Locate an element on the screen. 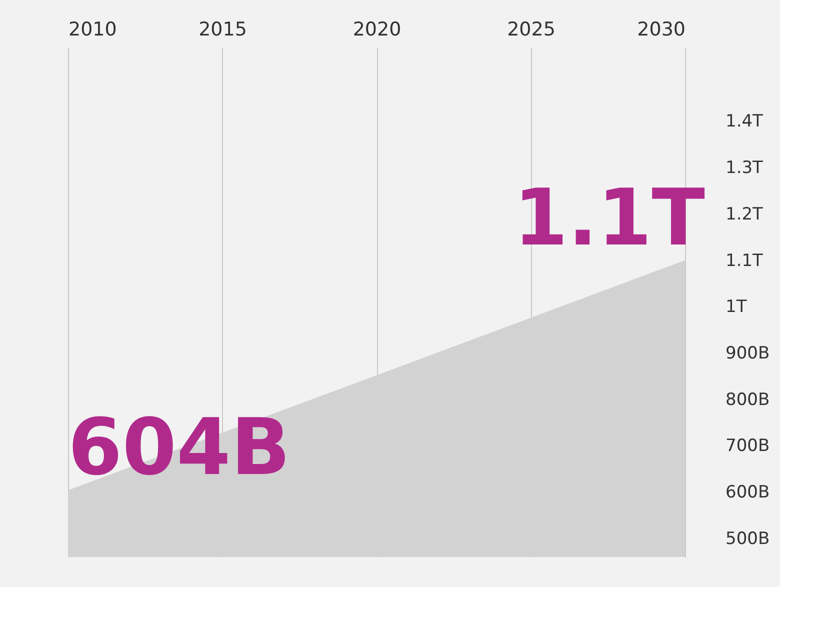  y-tick-label: 1.4T is located at coordinates (745, 122).